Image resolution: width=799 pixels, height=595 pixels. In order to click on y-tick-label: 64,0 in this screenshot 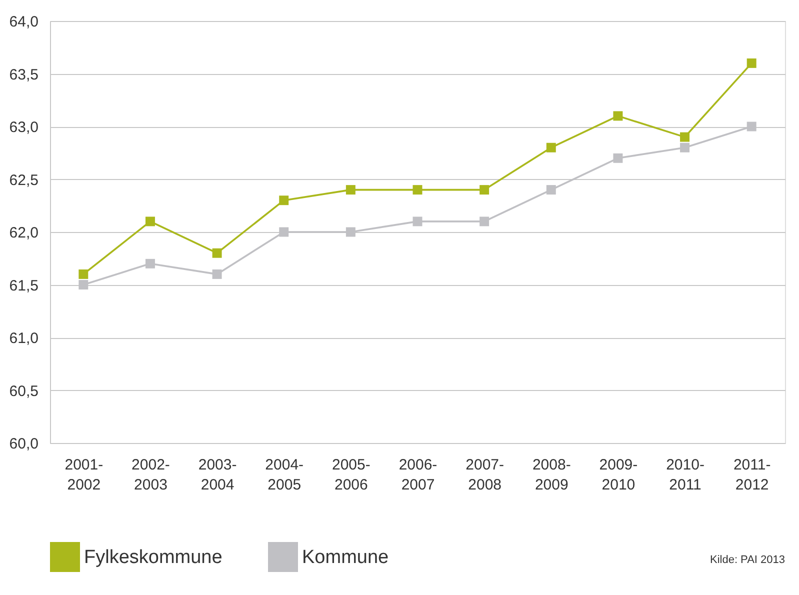, I will do `click(23, 22)`.